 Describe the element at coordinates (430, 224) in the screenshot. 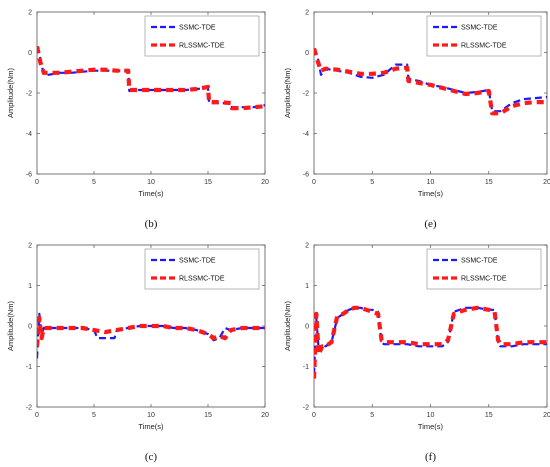

I see `panel-caption: (e)` at that location.